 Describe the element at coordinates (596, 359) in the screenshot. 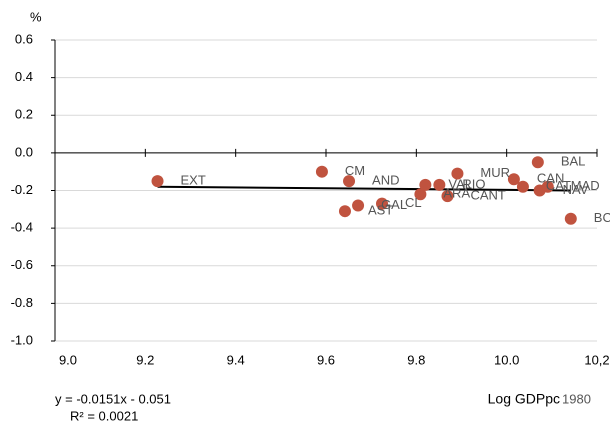

I see `x-tick-label: 10,2` at that location.